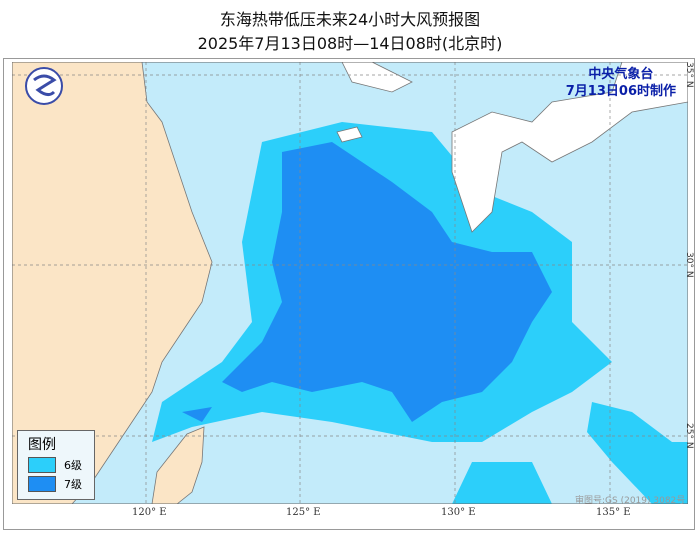 Image resolution: width=700 pixels, height=536 pixels. Describe the element at coordinates (350, 19) in the screenshot. I see `map-title: 东海热带低压未来24小时大风预报图` at that location.